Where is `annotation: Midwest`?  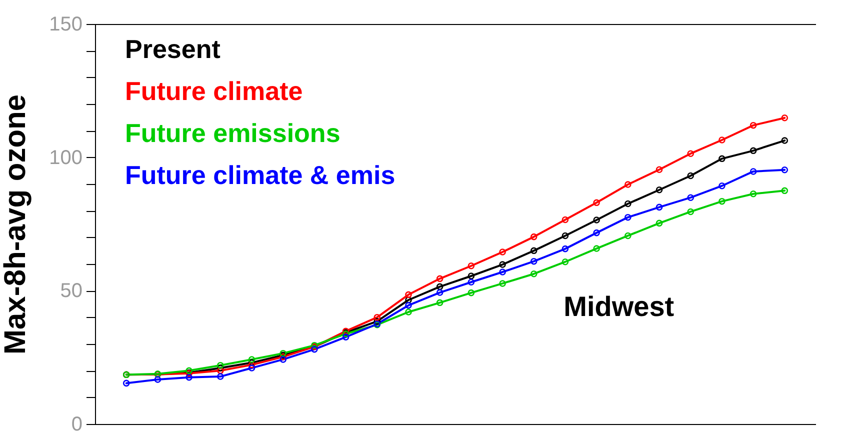 annotation: Midwest is located at coordinates (619, 306).